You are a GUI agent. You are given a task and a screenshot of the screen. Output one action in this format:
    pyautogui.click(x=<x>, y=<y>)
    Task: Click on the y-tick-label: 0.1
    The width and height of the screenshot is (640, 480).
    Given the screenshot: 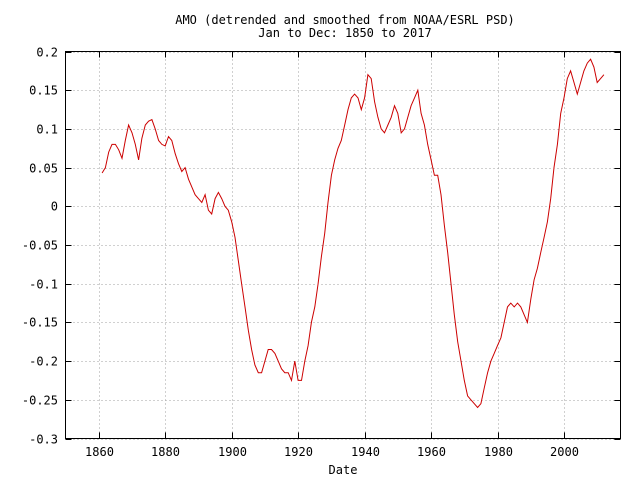 What is the action you would take?
    pyautogui.click(x=47, y=130)
    